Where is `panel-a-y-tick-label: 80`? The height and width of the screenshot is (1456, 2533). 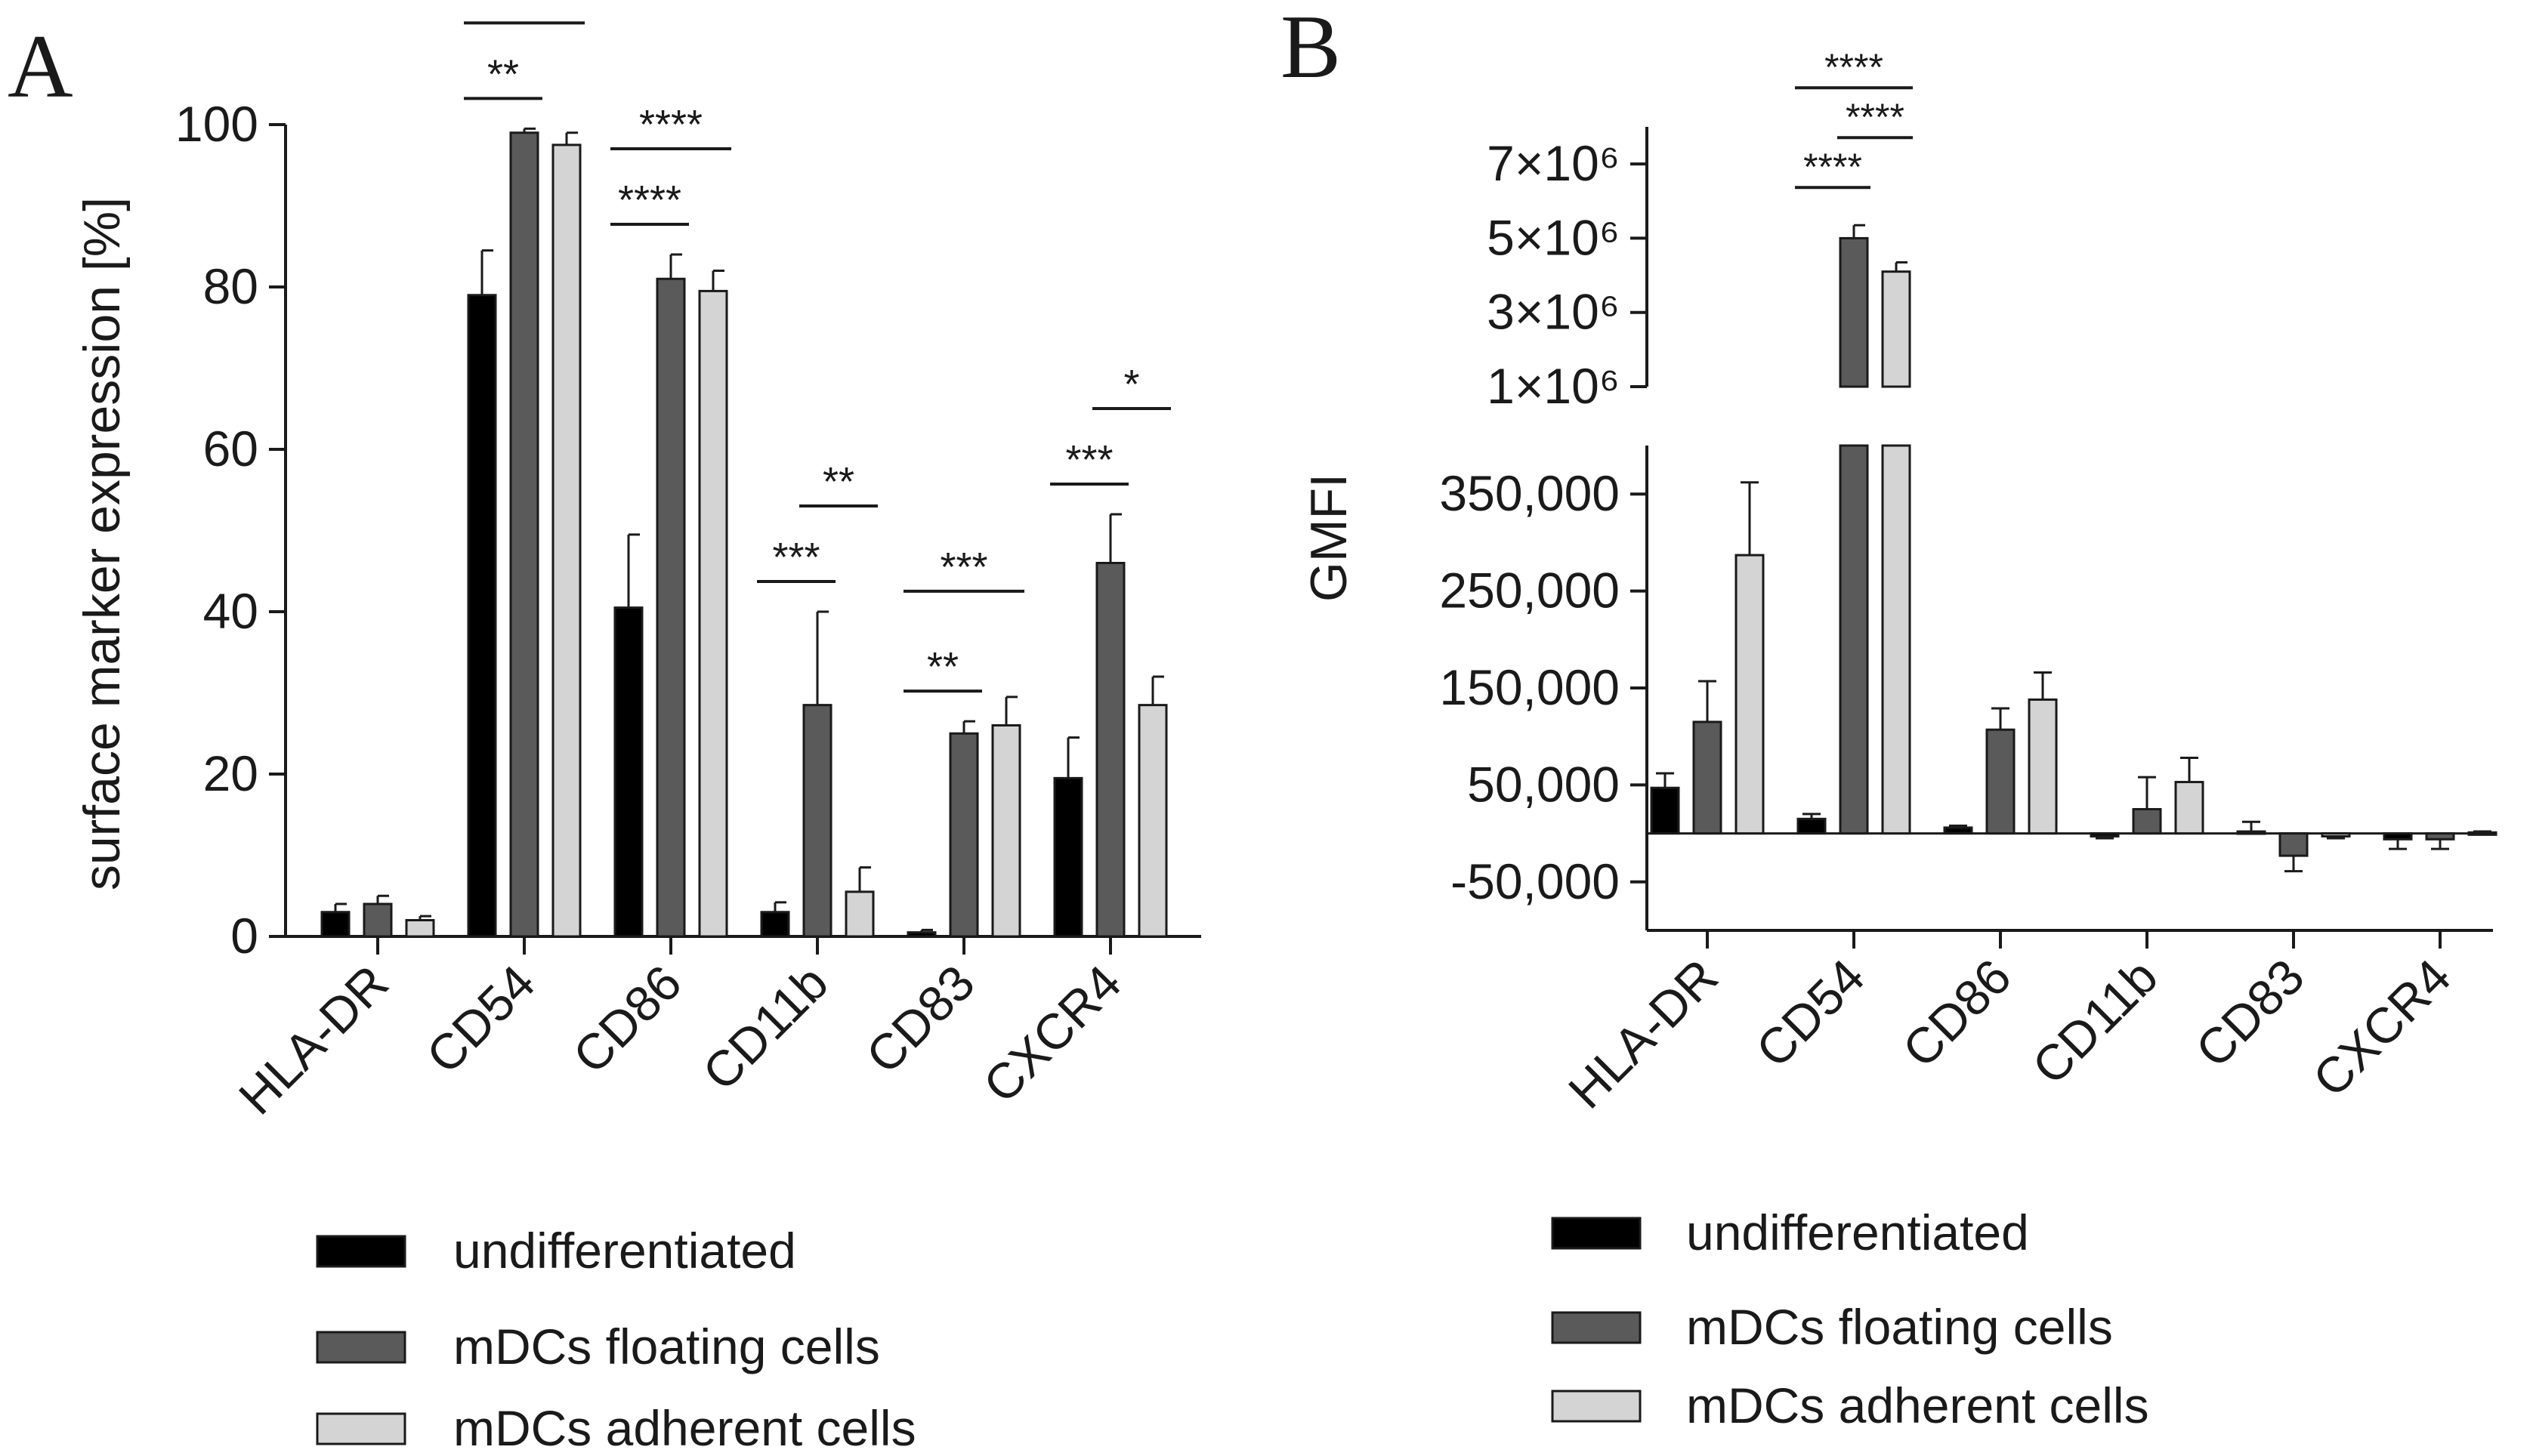
panel-a-y-tick-label: 80 is located at coordinates (230, 286).